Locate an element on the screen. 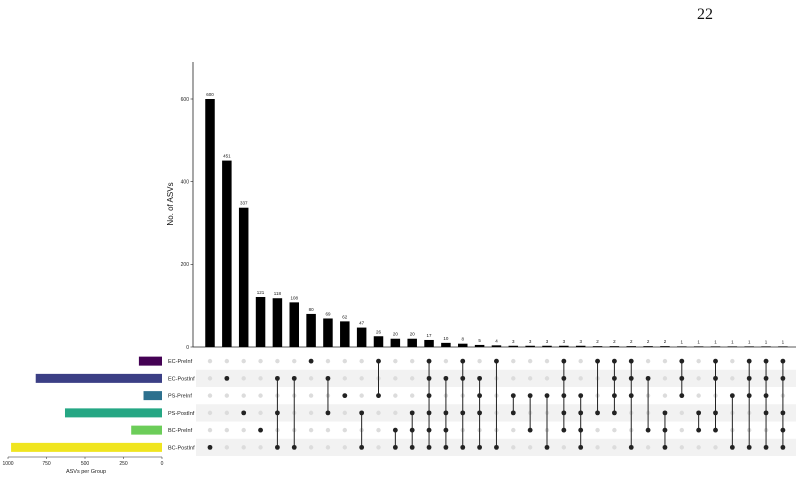 The height and width of the screenshot is (482, 800). set-label: BC-PostInf is located at coordinates (181, 448).